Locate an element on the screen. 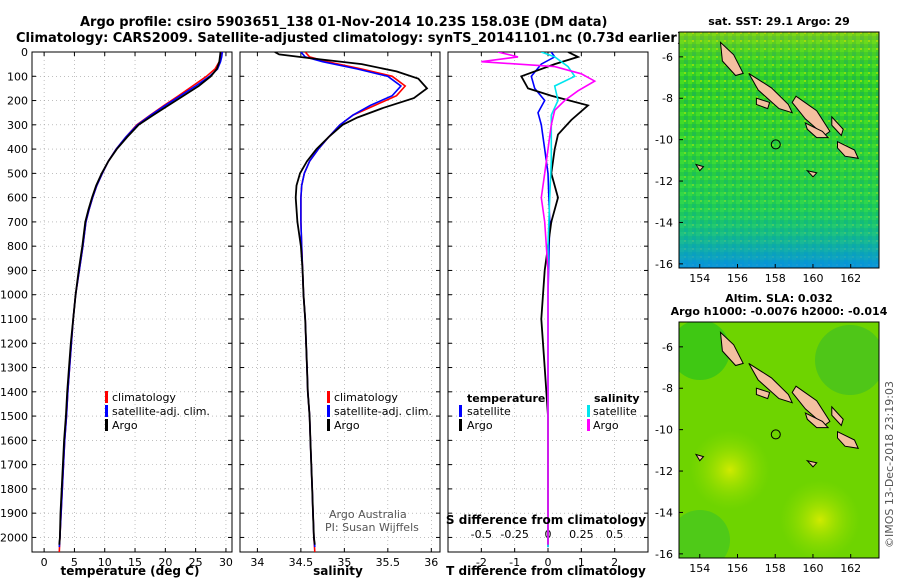  y-tick-label: 400 is located at coordinates (17, 149).